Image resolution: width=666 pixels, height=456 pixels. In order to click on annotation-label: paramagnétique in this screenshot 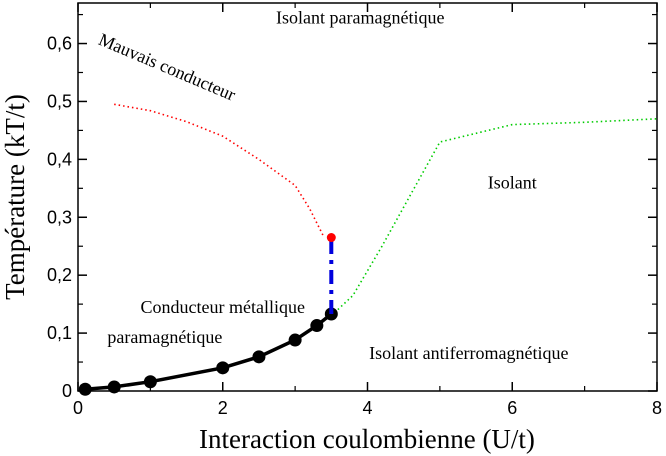, I will do `click(164, 337)`.